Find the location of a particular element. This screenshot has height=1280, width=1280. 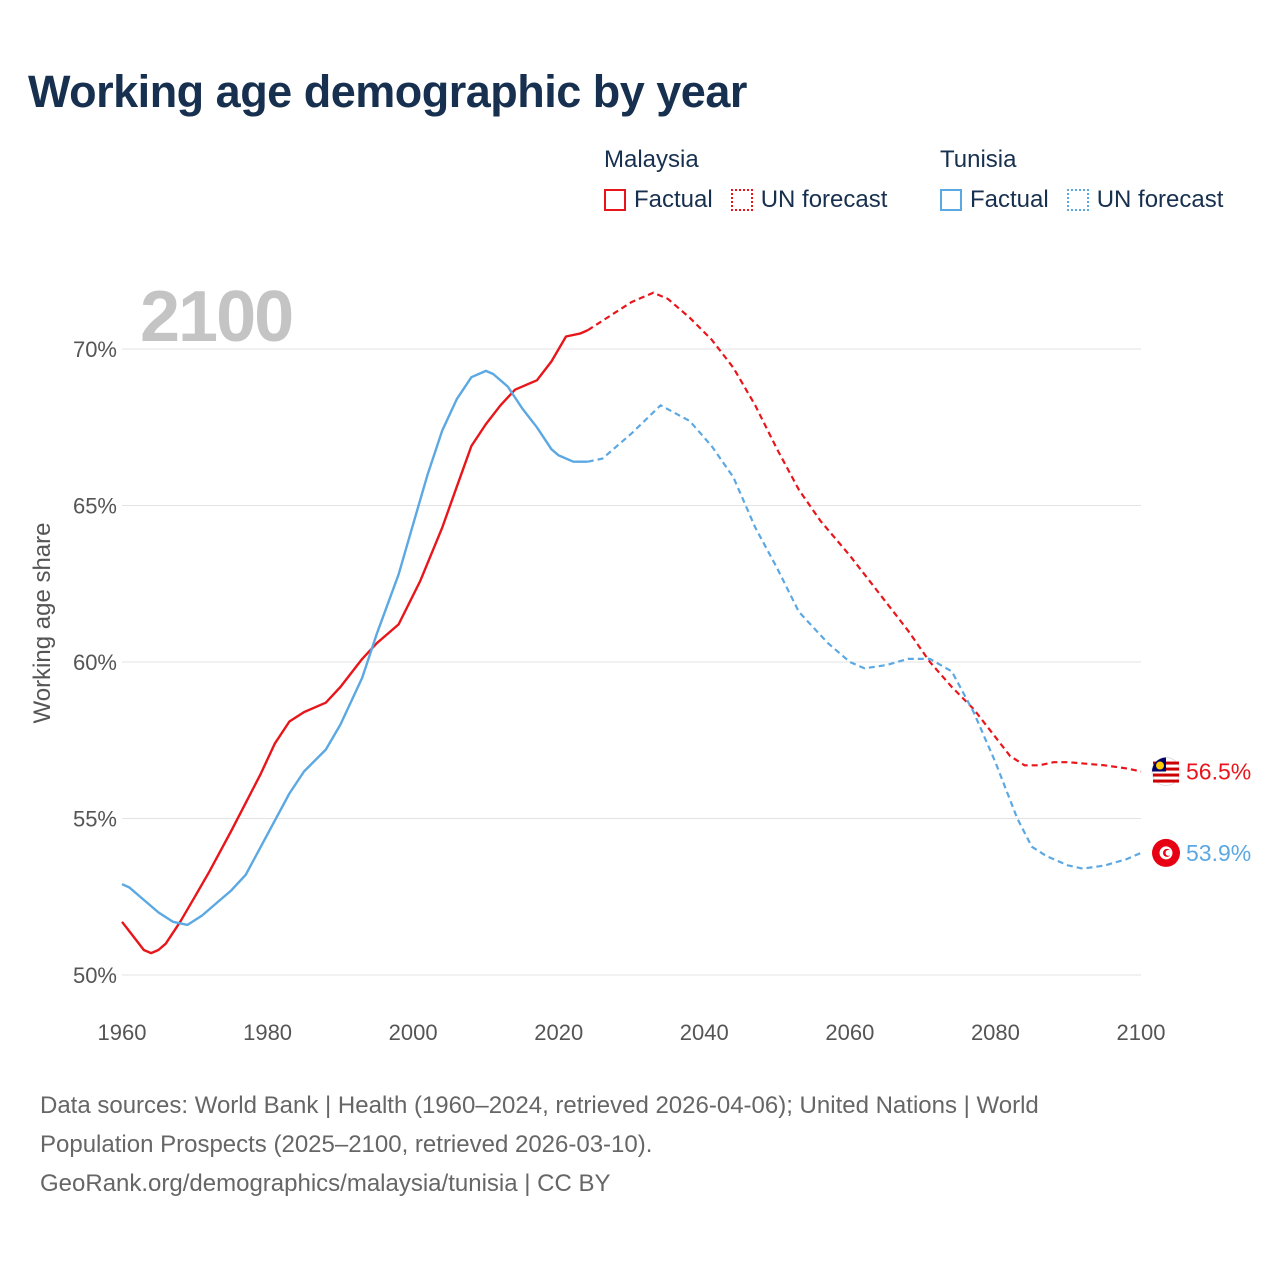

legend-row-tunisia: Factual UN forecast is located at coordinates (1090, 200).